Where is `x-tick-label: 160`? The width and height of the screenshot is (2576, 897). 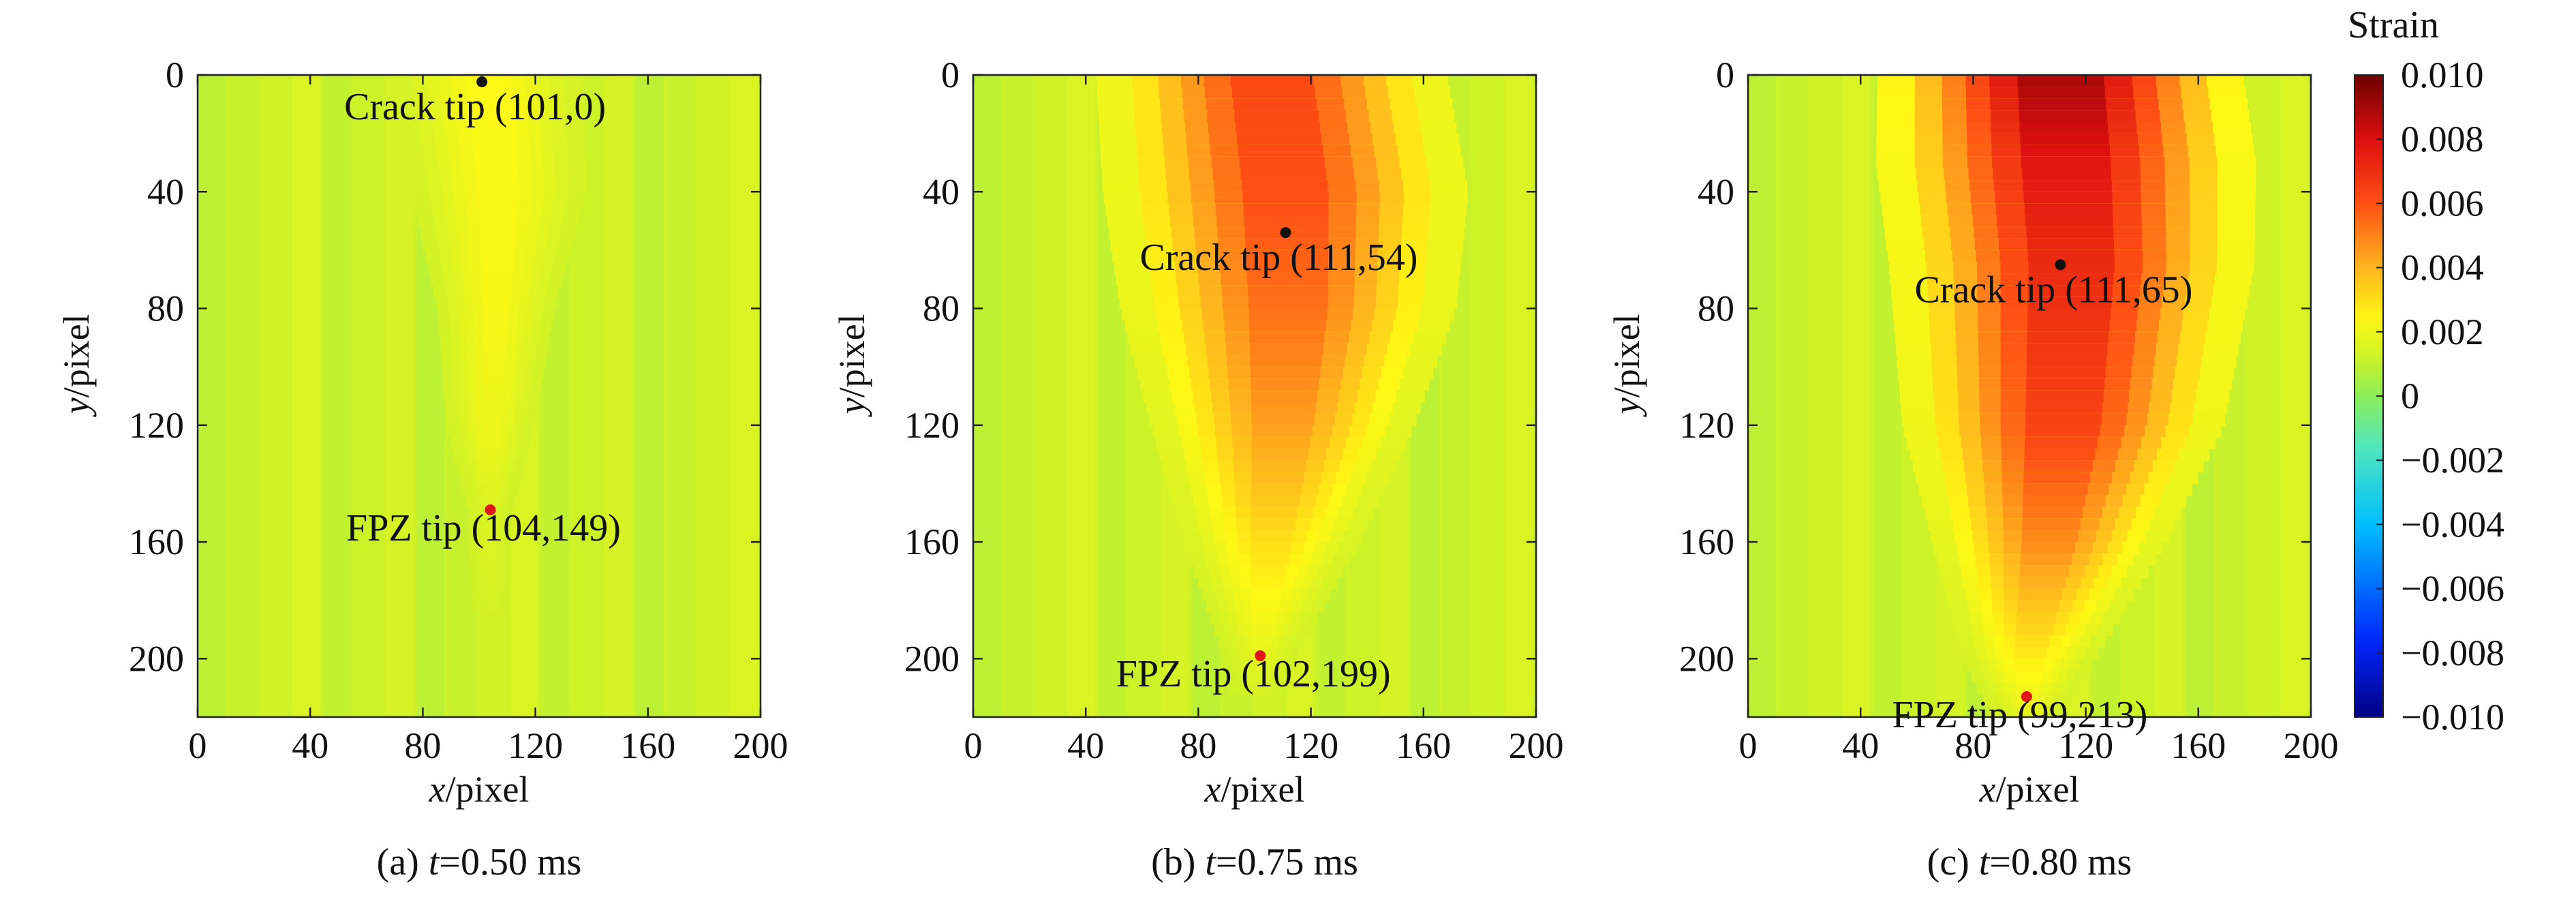 x-tick-label: 160 is located at coordinates (2198, 745).